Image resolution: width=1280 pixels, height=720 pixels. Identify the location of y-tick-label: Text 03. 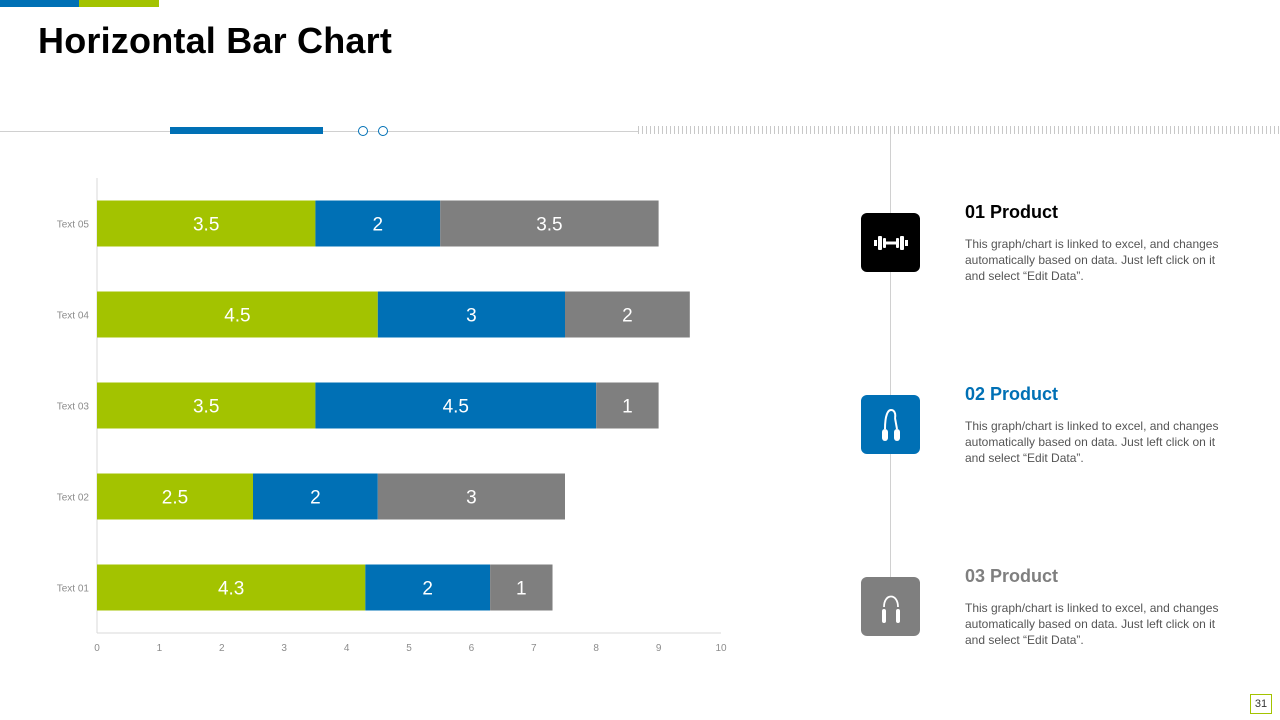
(73, 407).